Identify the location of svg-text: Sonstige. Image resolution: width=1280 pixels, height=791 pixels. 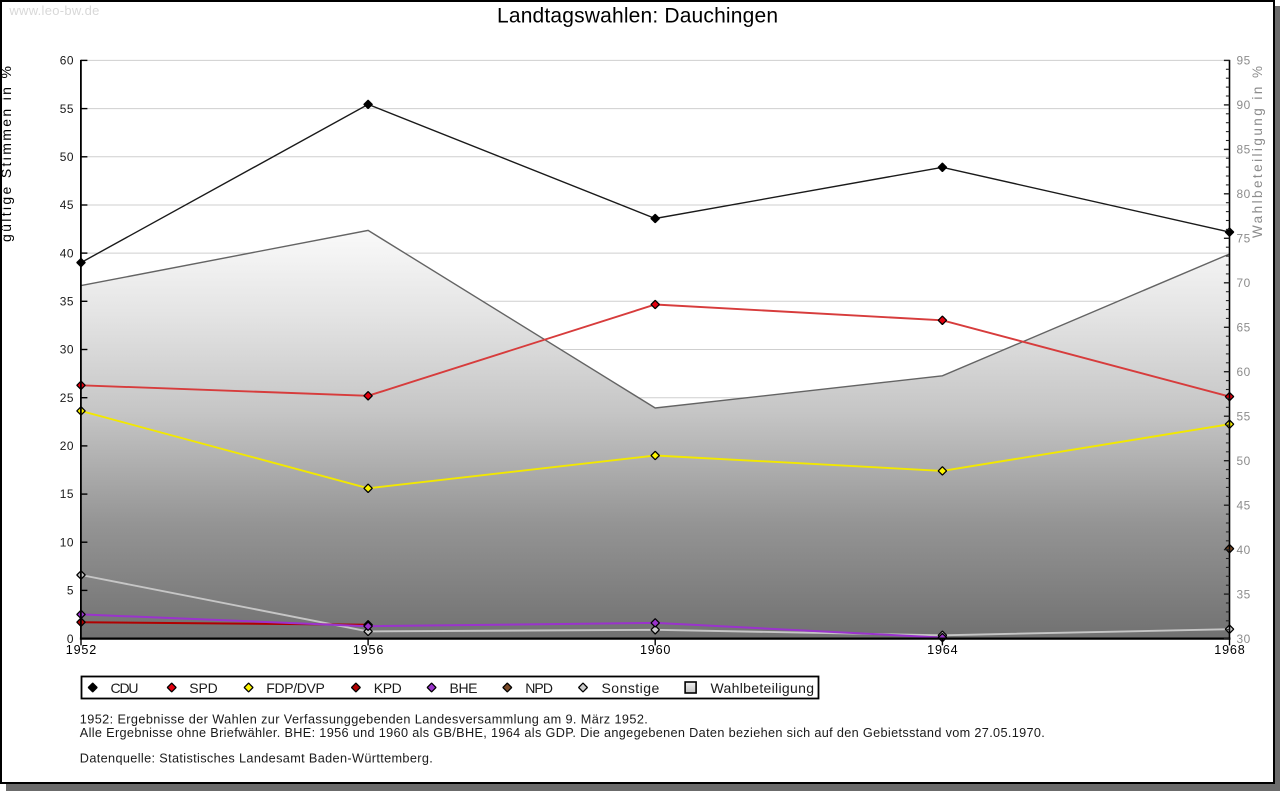
(631, 688).